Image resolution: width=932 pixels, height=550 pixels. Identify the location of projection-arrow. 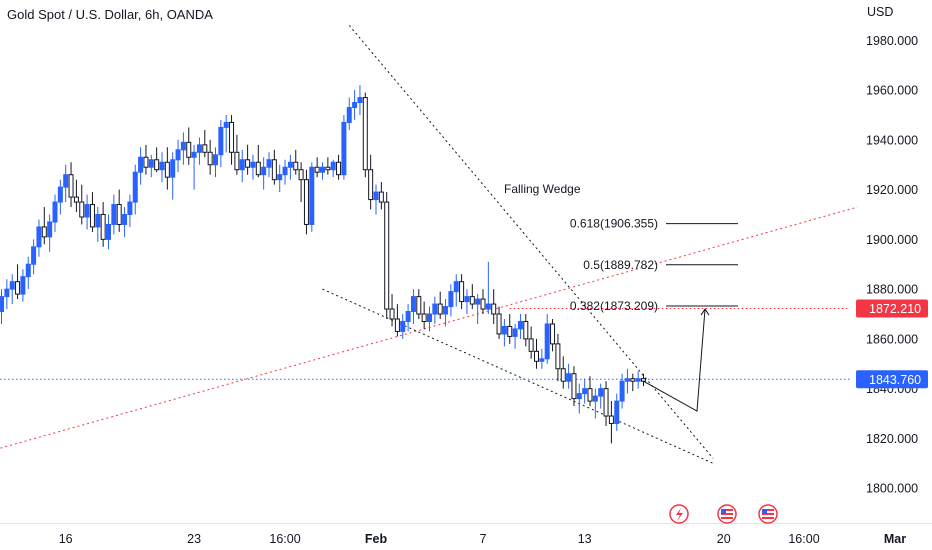
(674, 360).